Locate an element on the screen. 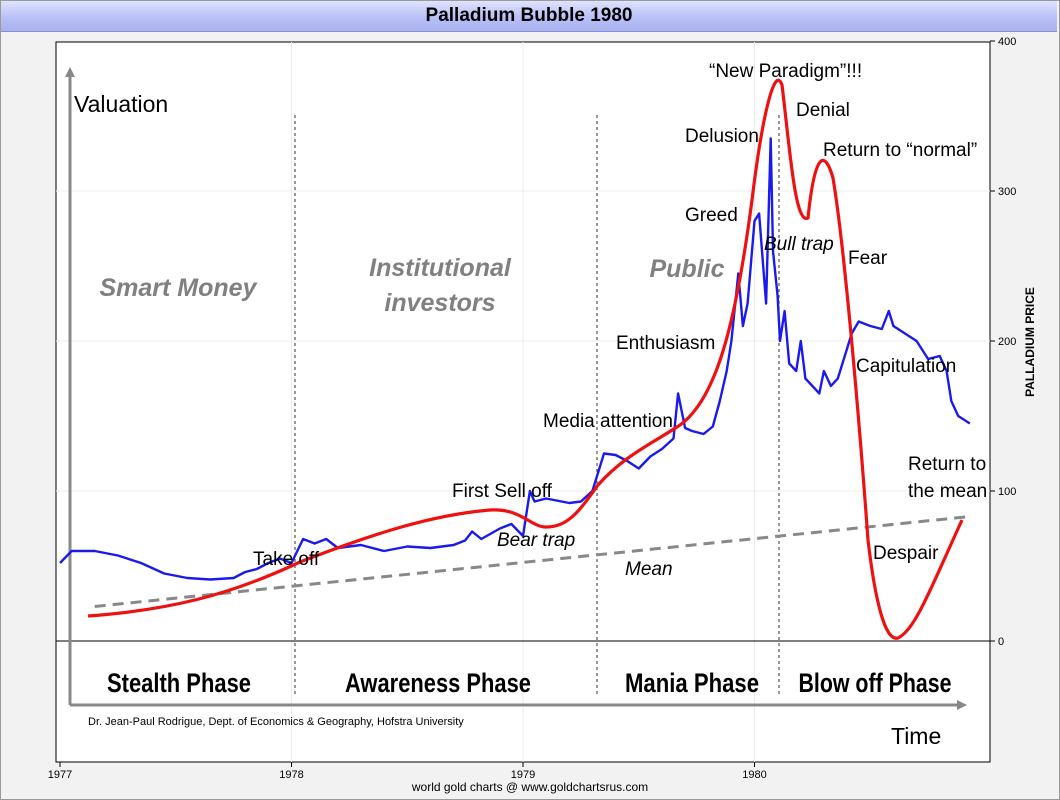 The height and width of the screenshot is (800, 1060). annotation-bear-trap: Bear trap is located at coordinates (536, 540).